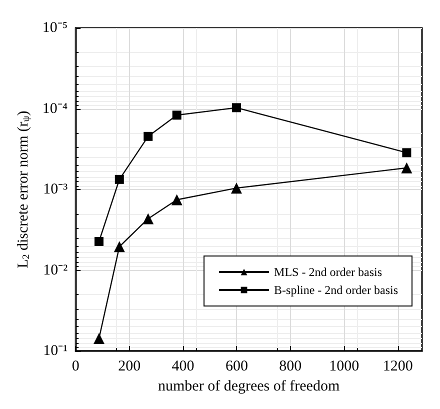 Image resolution: width=440 pixels, height=409 pixels. Describe the element at coordinates (328, 272) in the screenshot. I see `legend-label: MLS - 2nd order basis` at that location.